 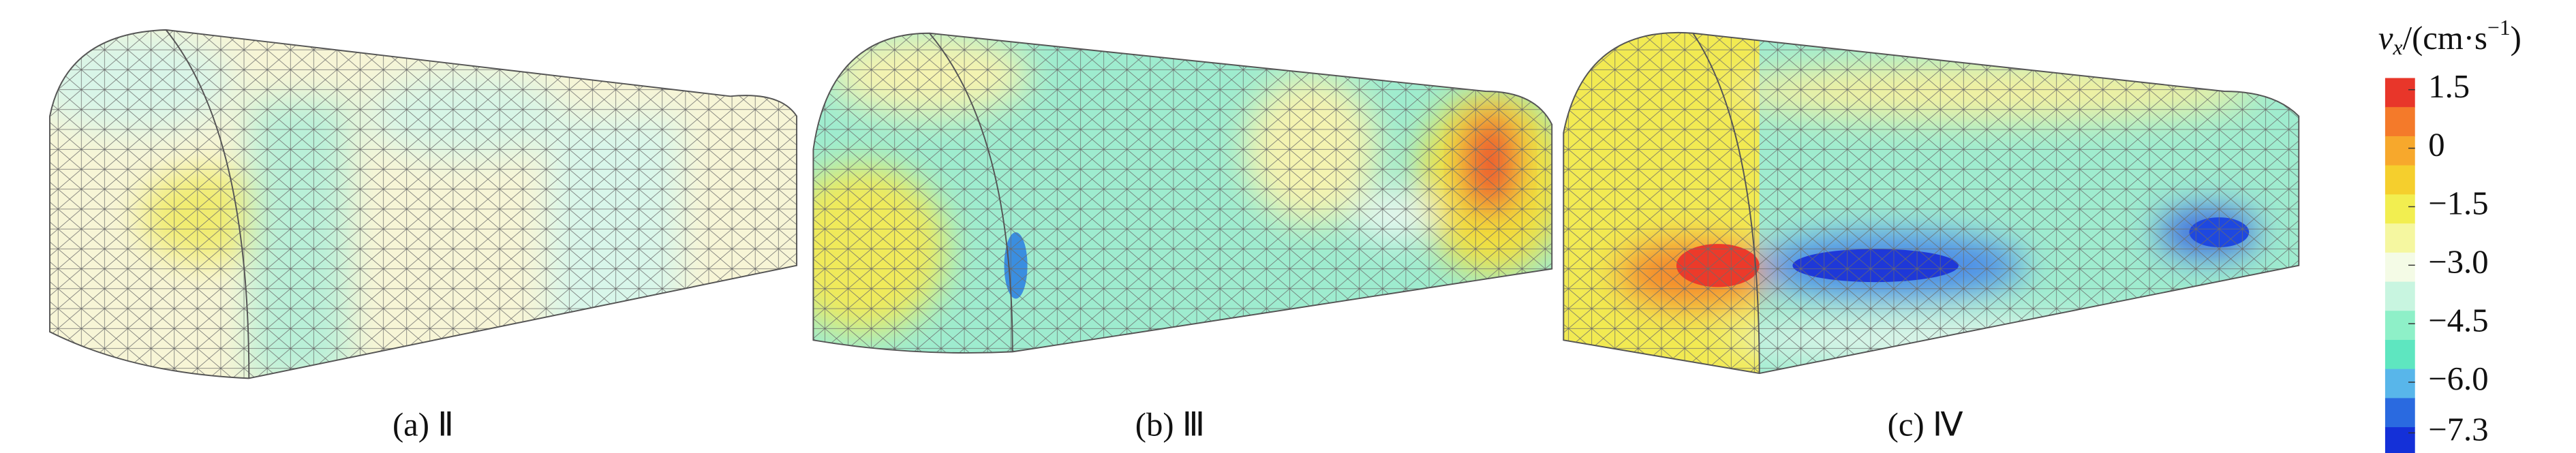 I want to click on panel-caption: (b) Ⅲ, so click(x=1170, y=425).